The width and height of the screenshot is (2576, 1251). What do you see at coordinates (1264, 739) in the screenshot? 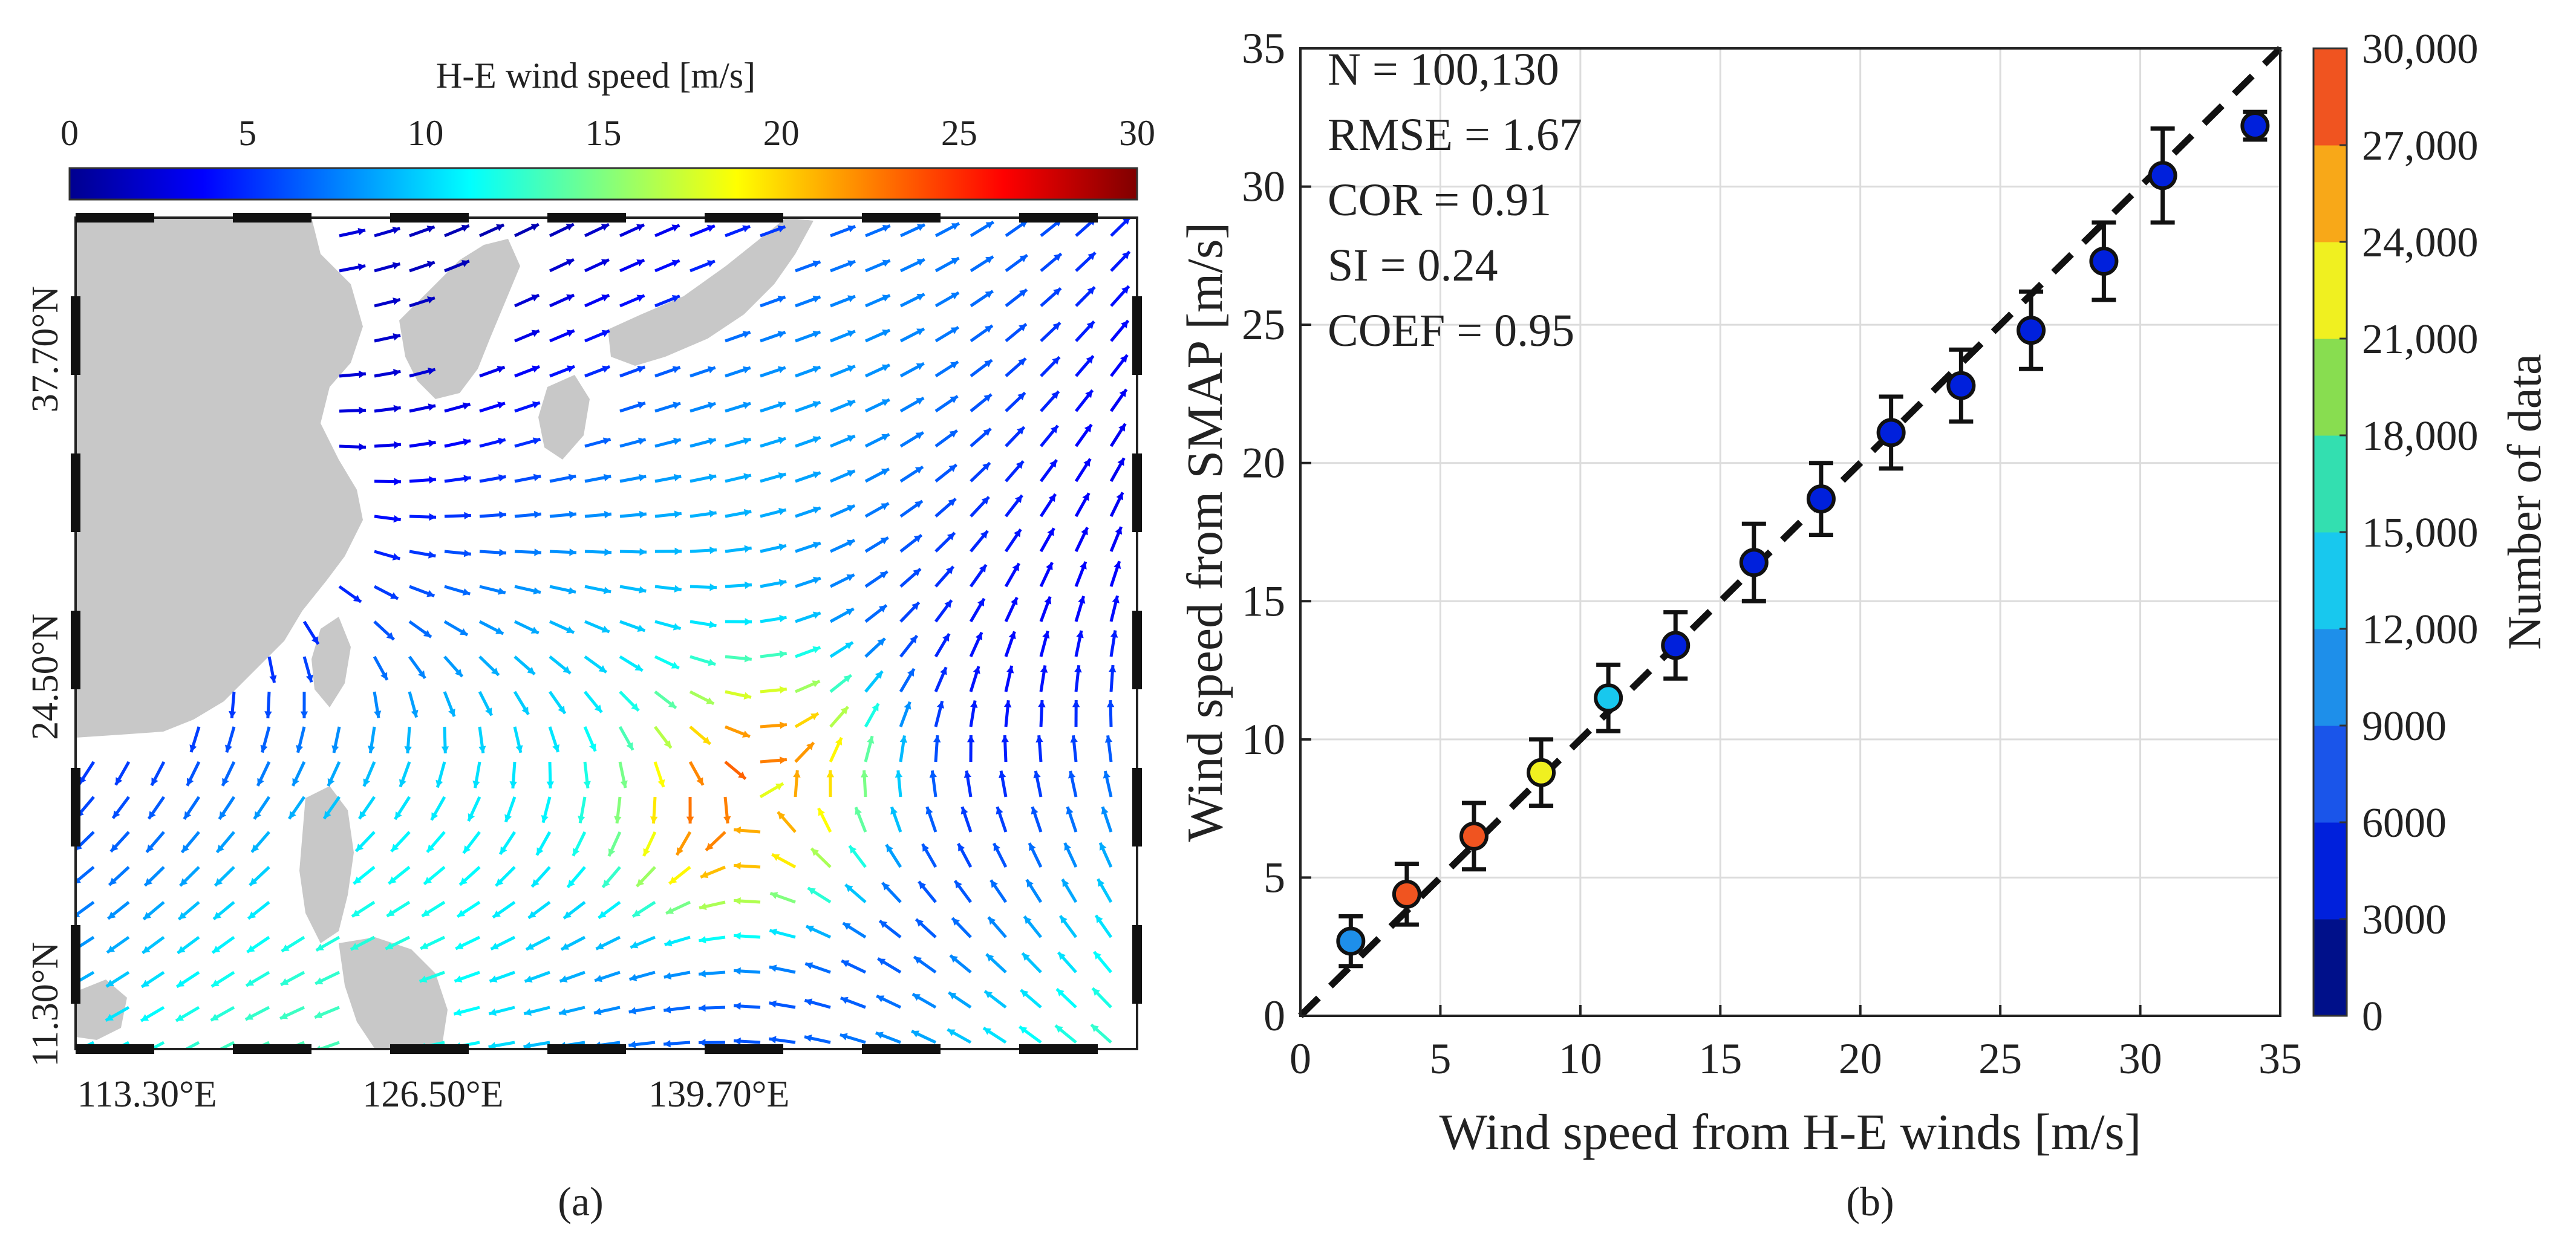
I see `y-tick-label: 10` at bounding box center [1264, 739].